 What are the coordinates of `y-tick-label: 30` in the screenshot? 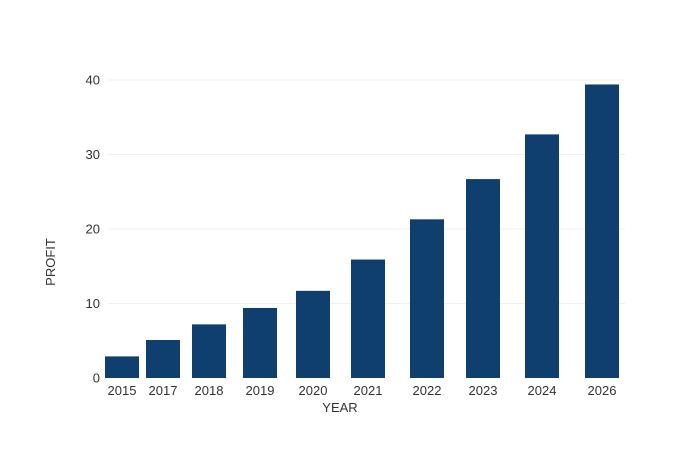 It's located at (93, 154).